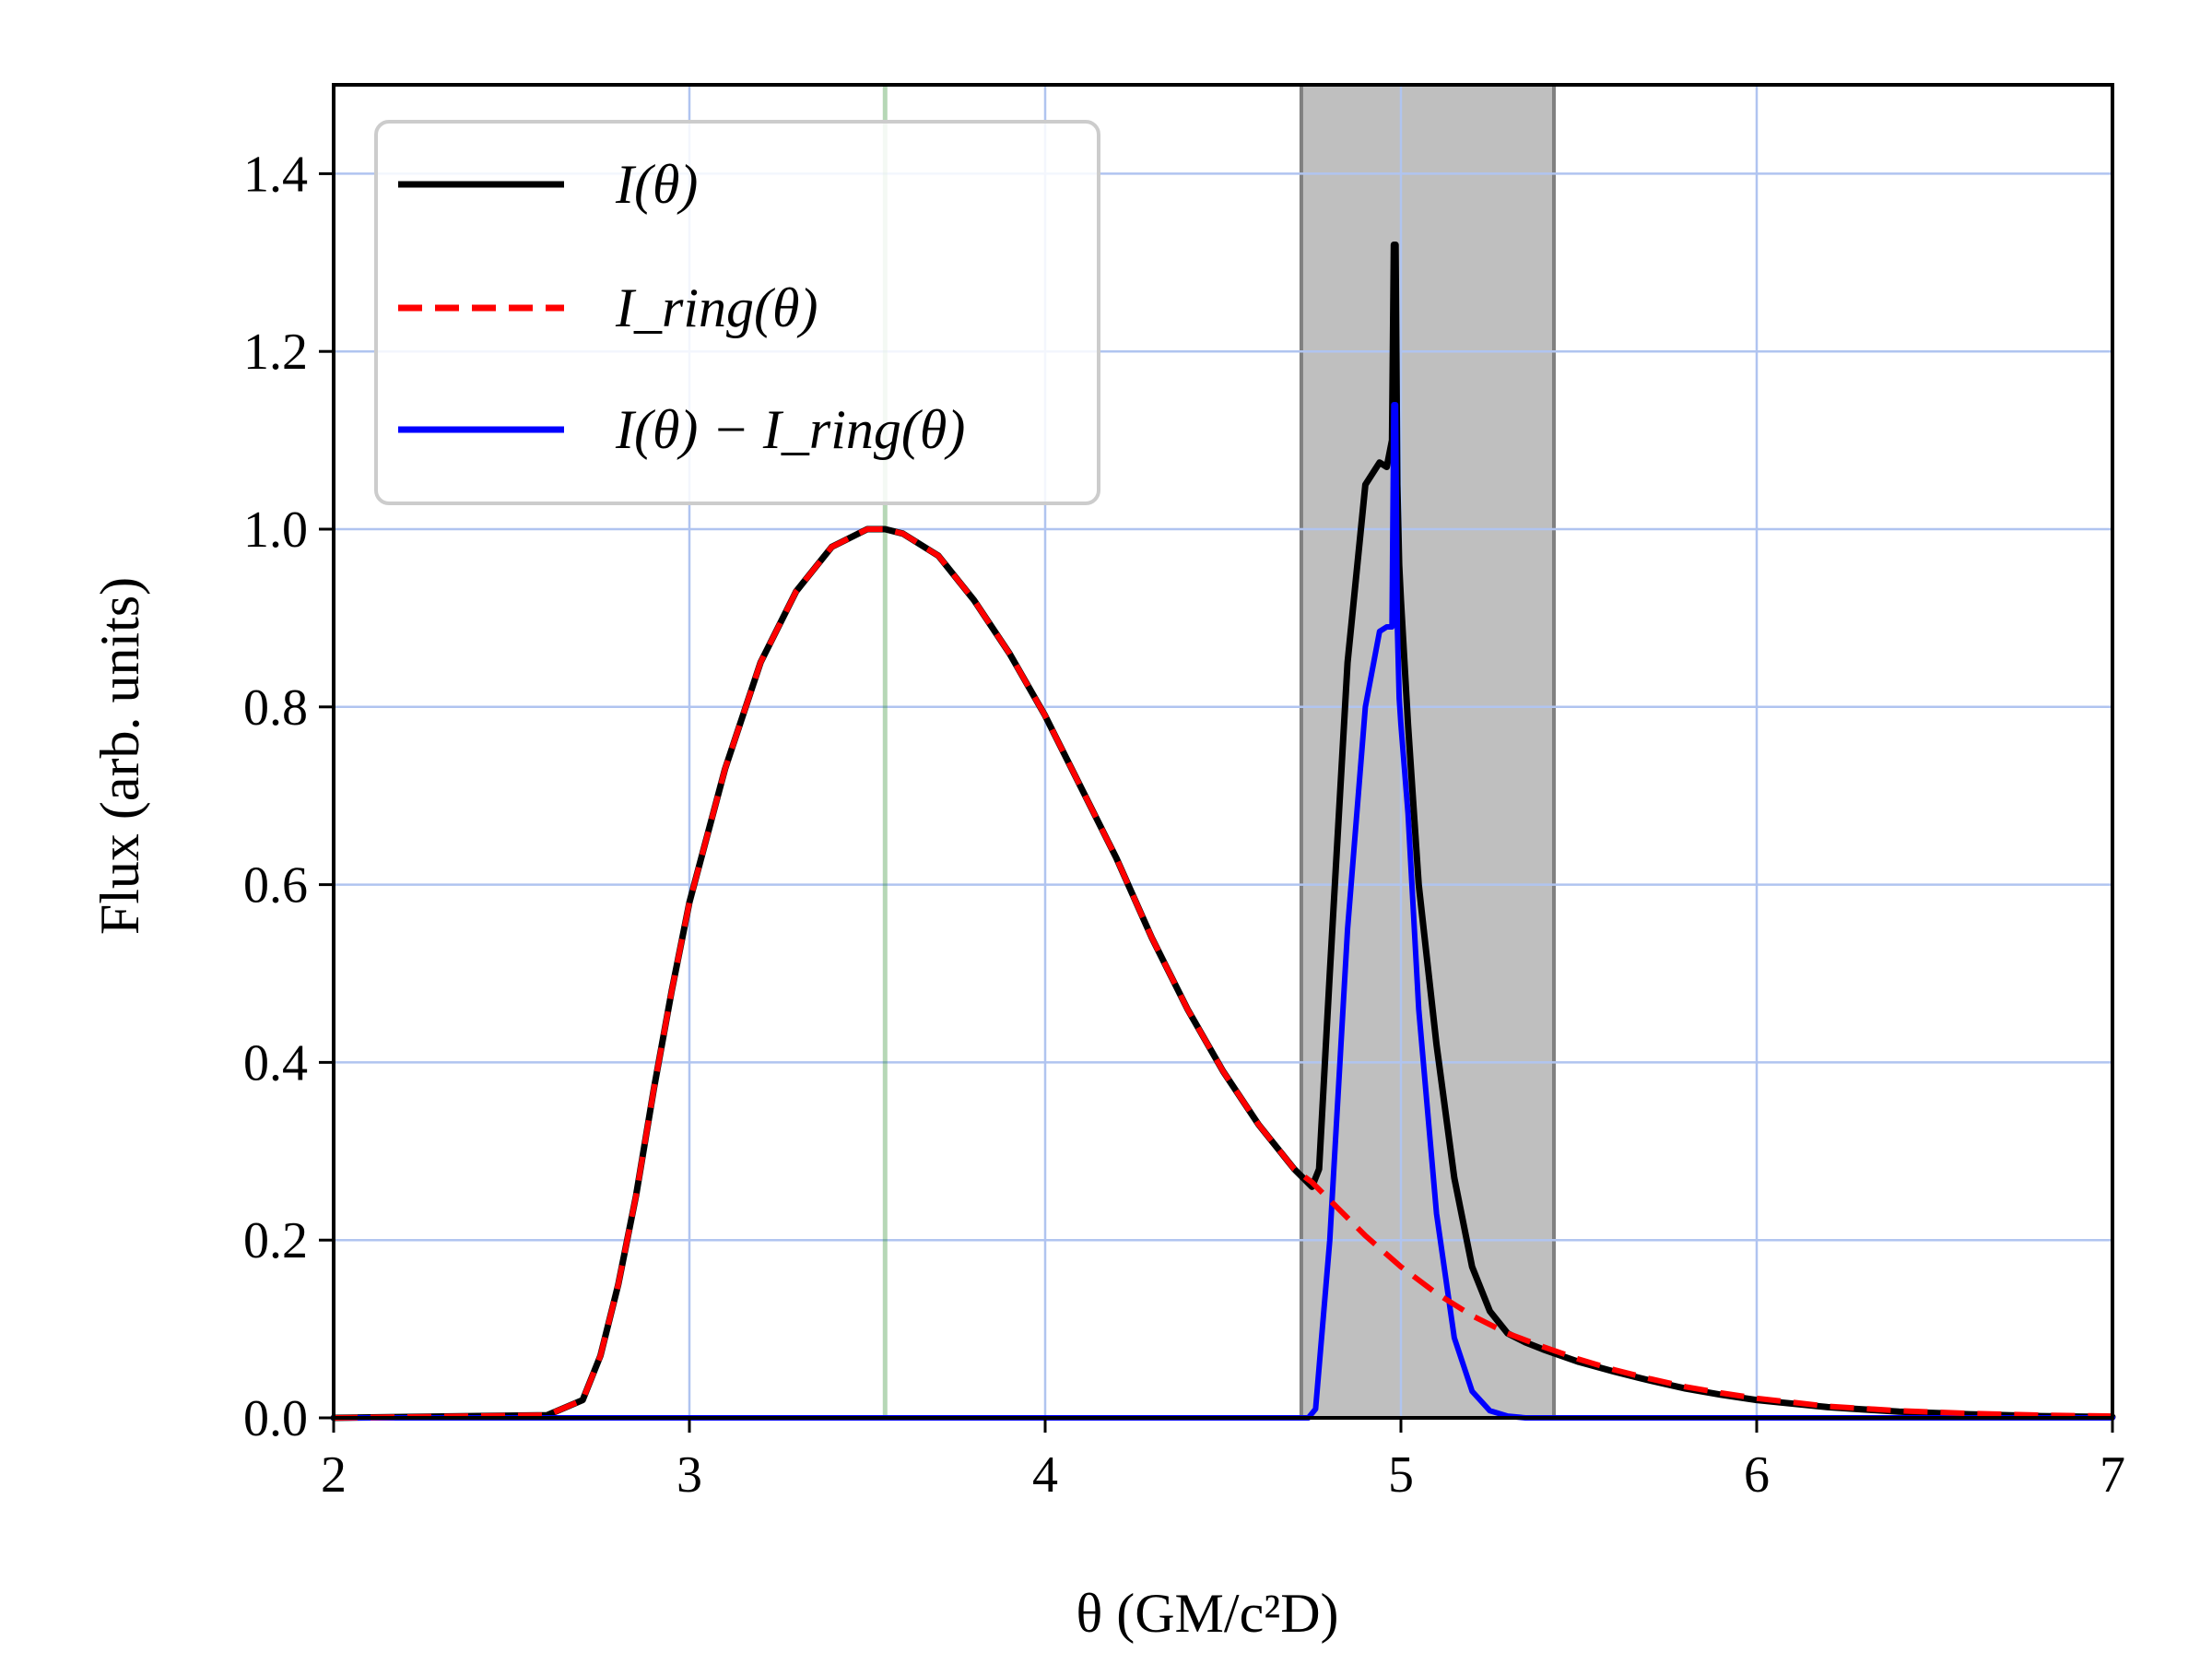 The height and width of the screenshot is (1664, 2212). I want to click on y-tick-label: 1.2, so click(275, 352).